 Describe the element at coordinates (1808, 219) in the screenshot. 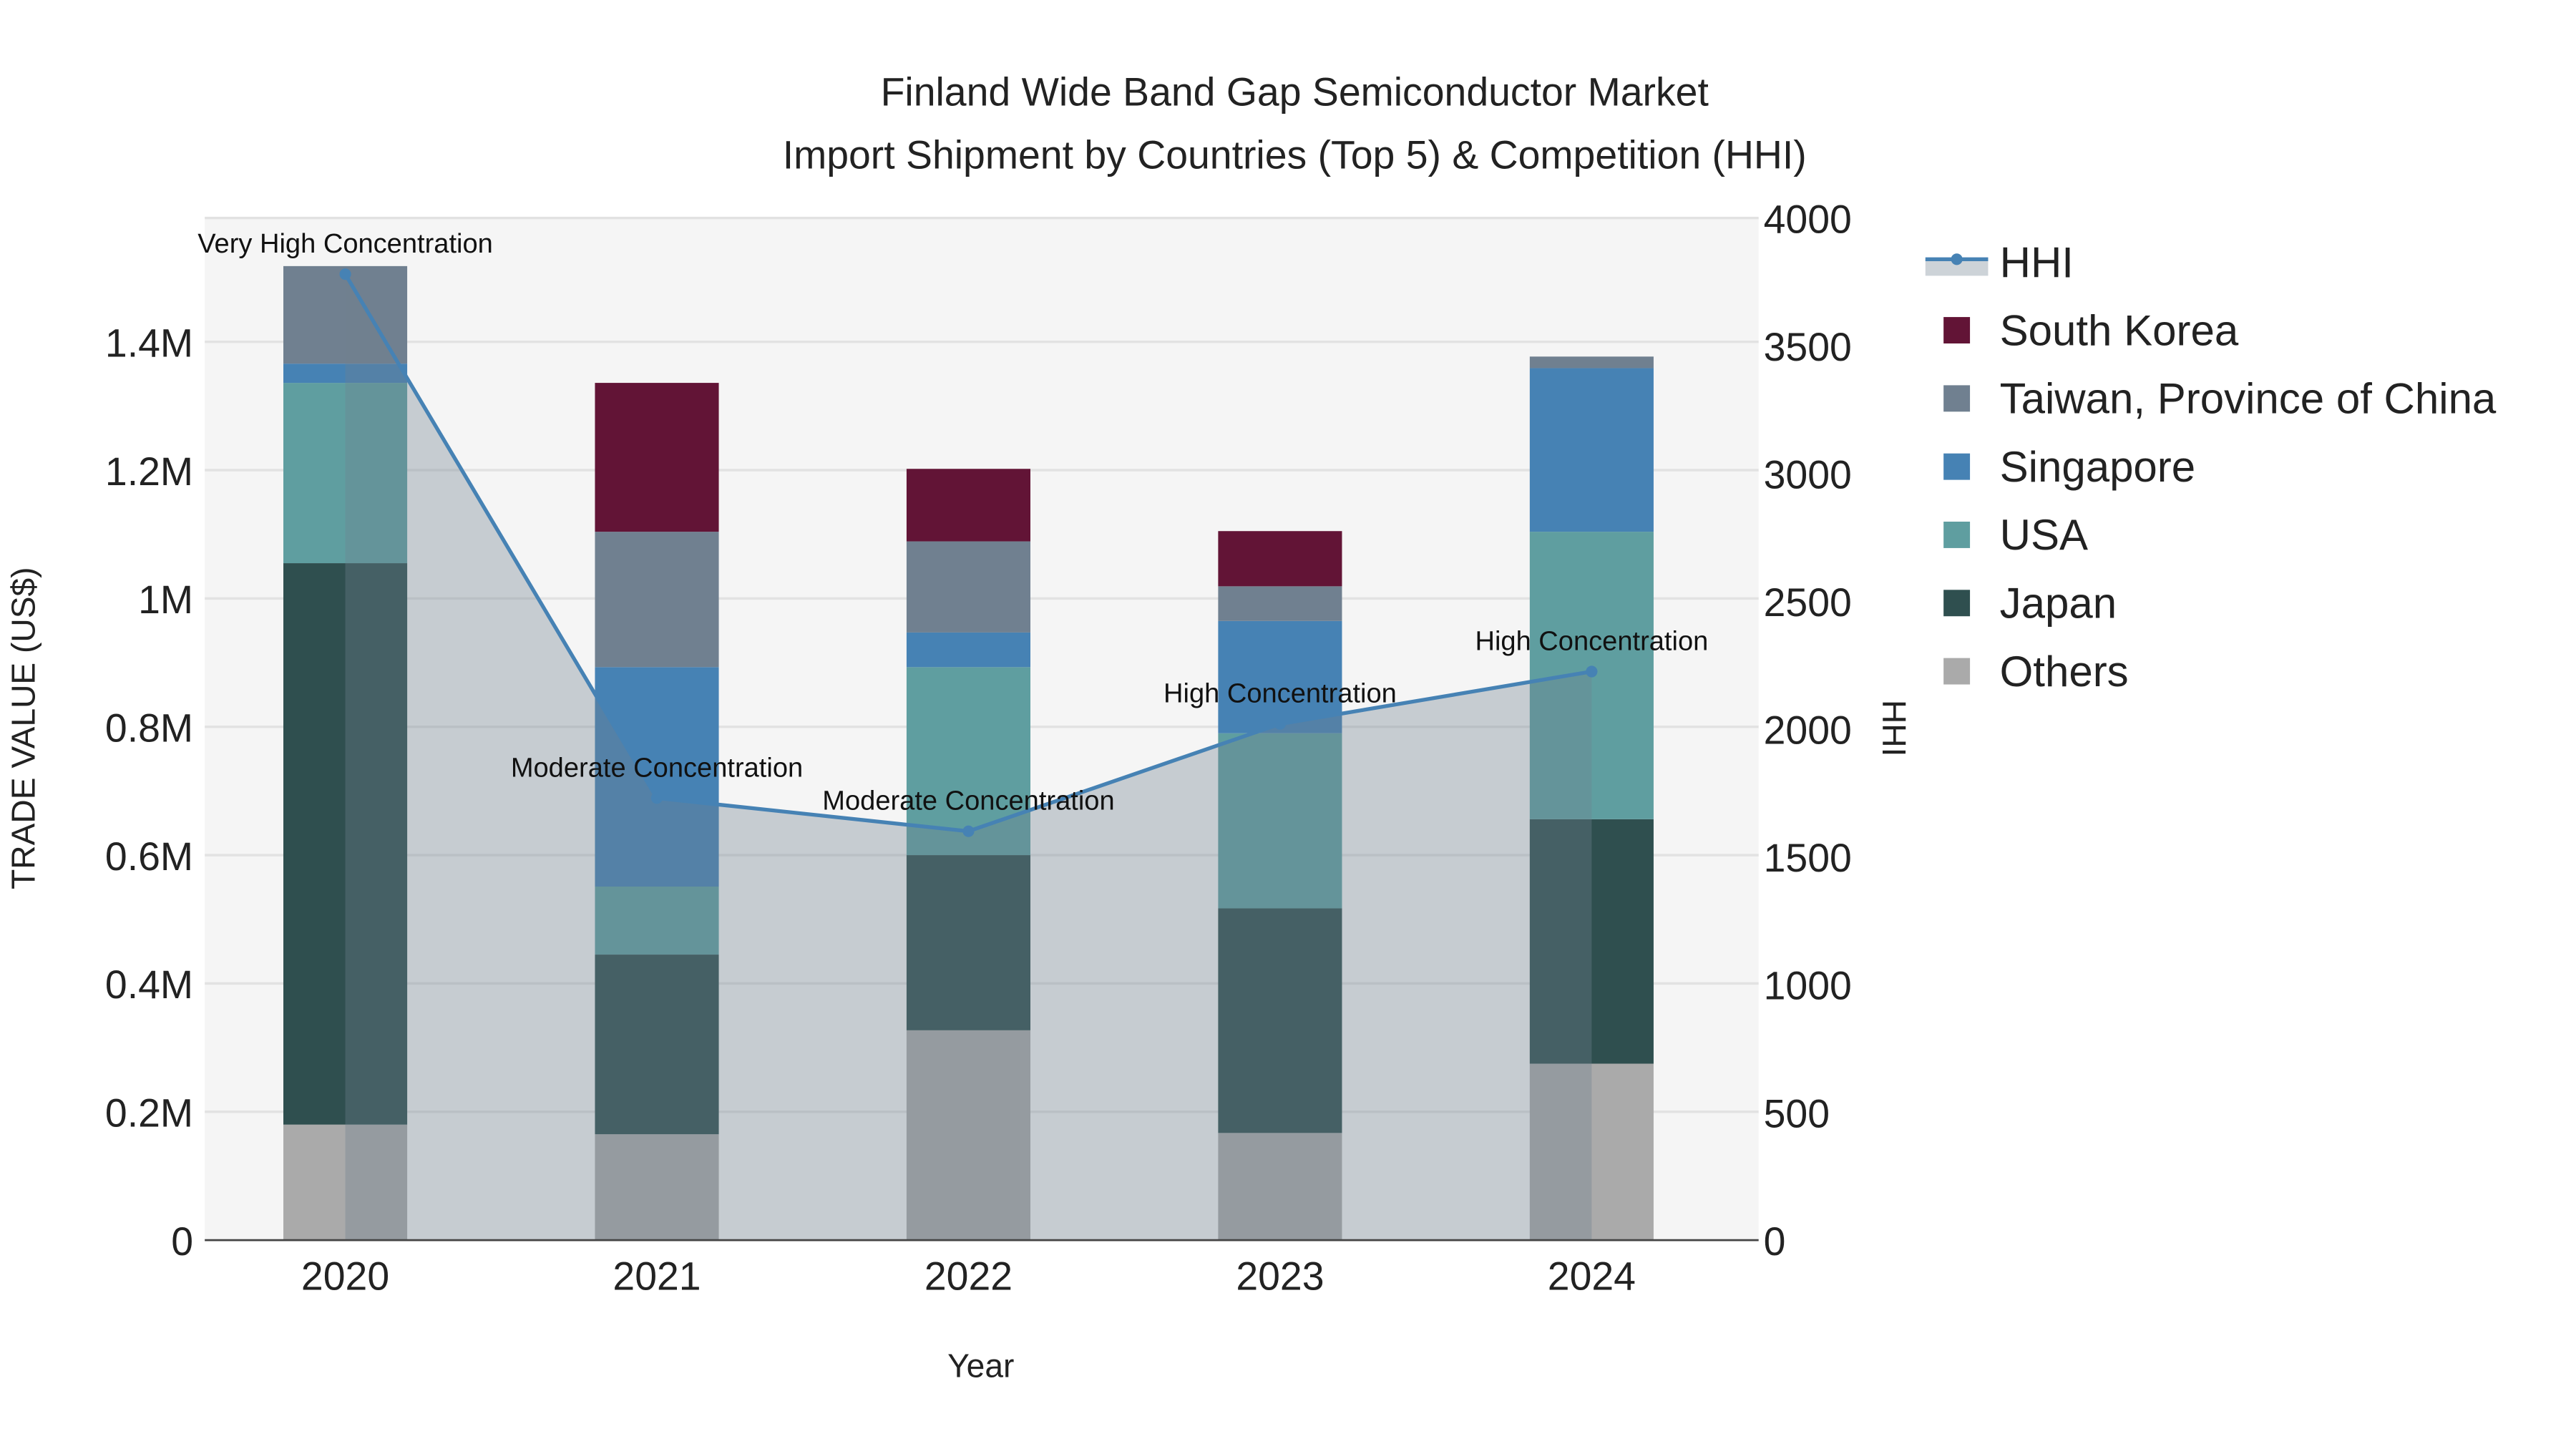

I see `y2-tick-label: 4000` at that location.